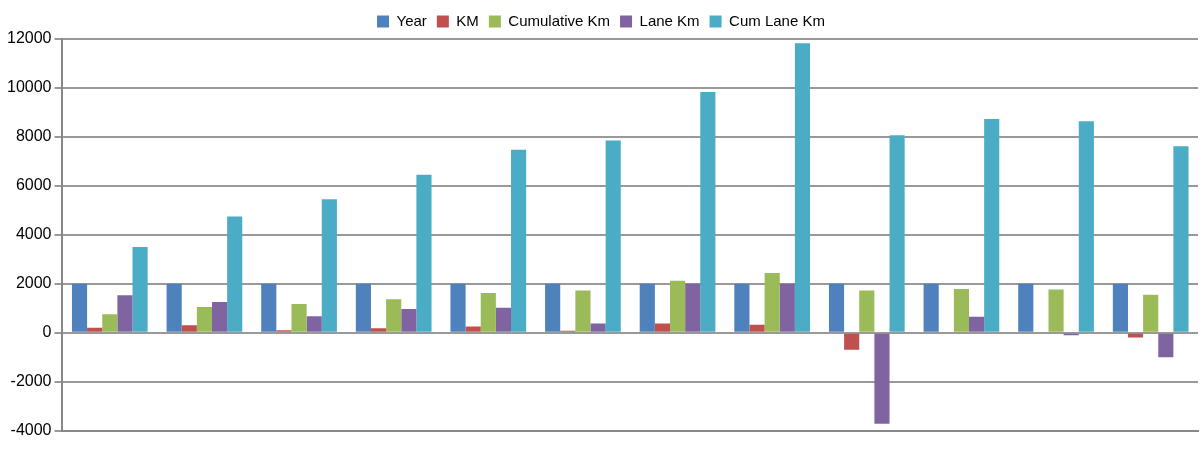 Image resolution: width=1202 pixels, height=463 pixels. What do you see at coordinates (669, 20) in the screenshot?
I see `legend-label: Lane Km` at bounding box center [669, 20].